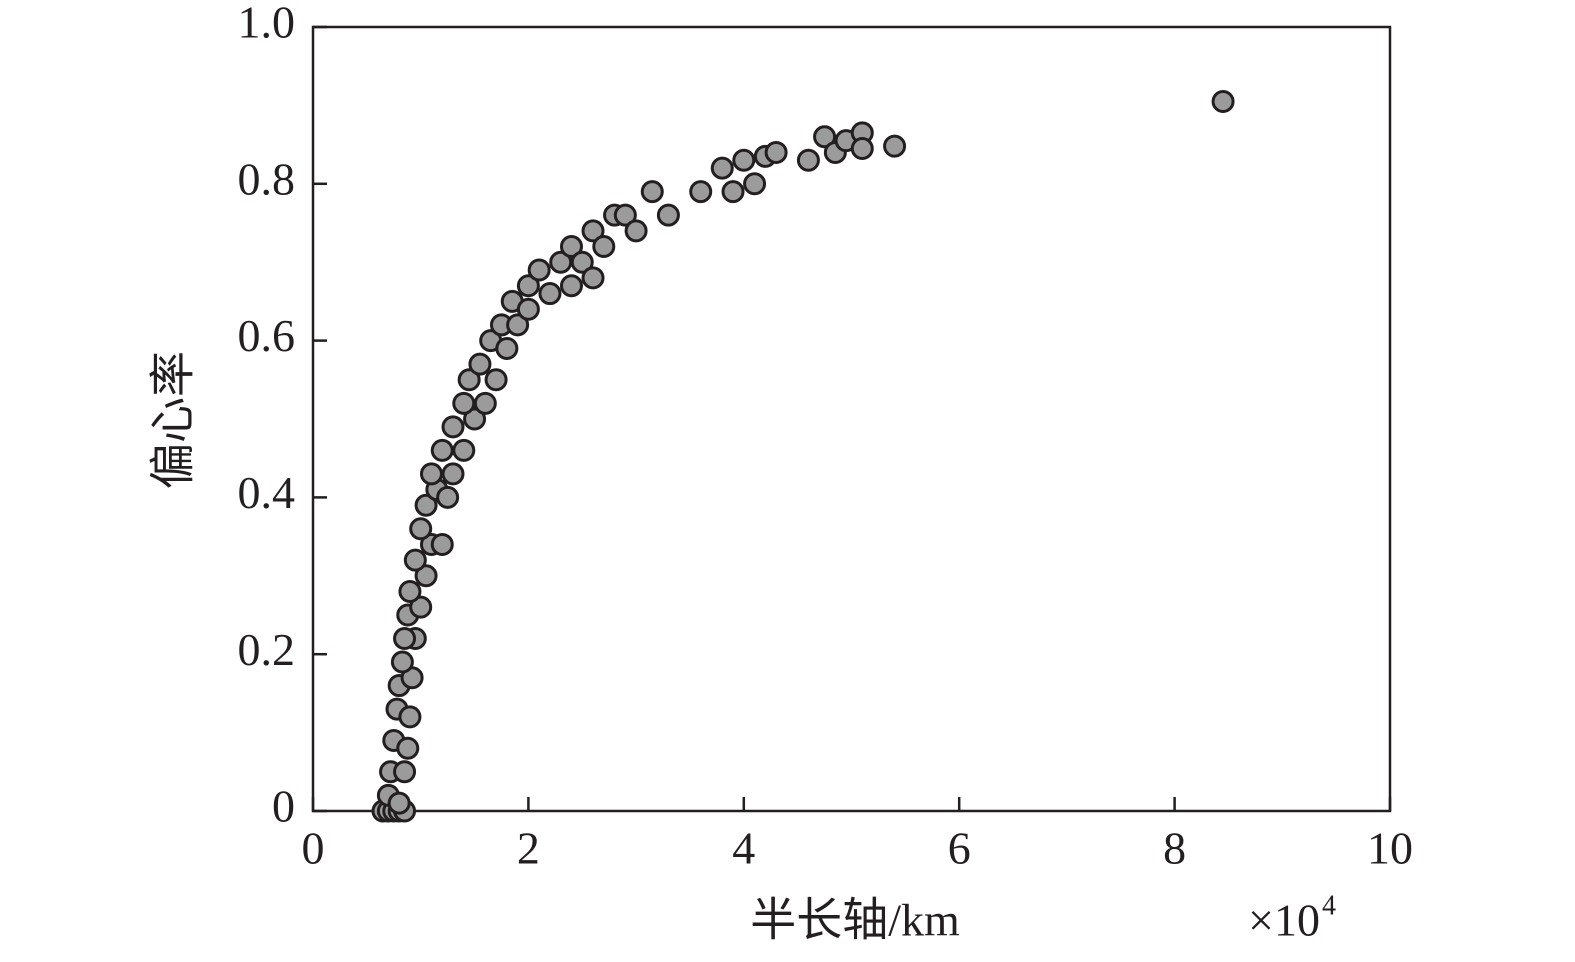 The image size is (1575, 962). I want to click on x-tick-label: 0, so click(313, 848).